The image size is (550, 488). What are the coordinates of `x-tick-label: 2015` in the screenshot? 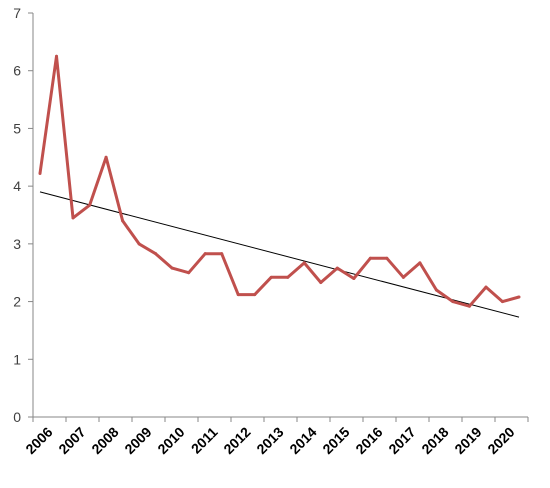 It's located at (335, 440).